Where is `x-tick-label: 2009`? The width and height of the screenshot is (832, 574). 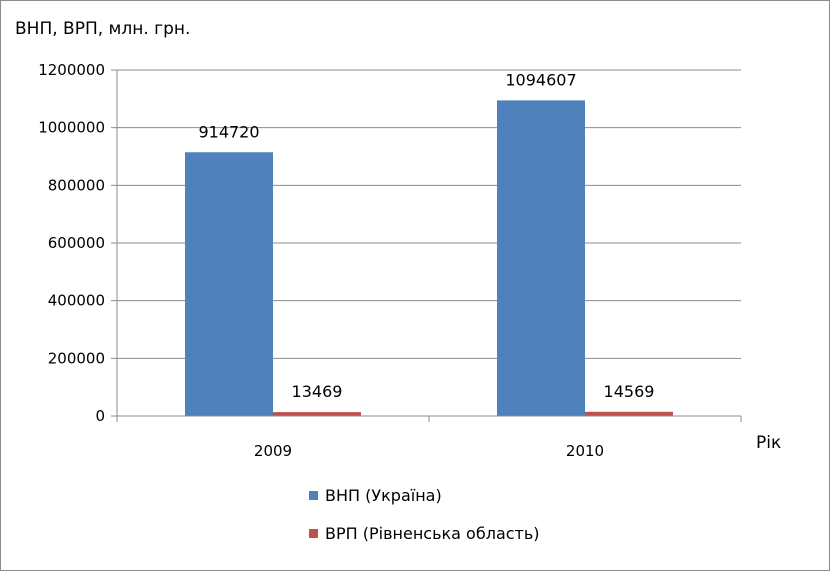 x-tick-label: 2009 is located at coordinates (273, 451).